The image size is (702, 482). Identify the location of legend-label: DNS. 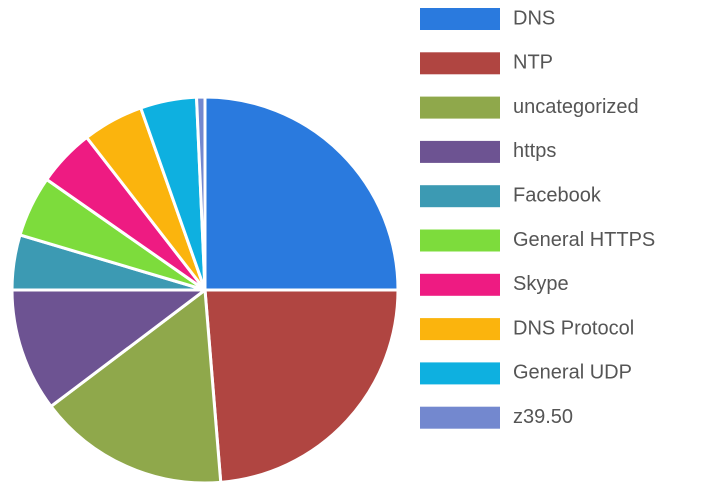
(534, 18).